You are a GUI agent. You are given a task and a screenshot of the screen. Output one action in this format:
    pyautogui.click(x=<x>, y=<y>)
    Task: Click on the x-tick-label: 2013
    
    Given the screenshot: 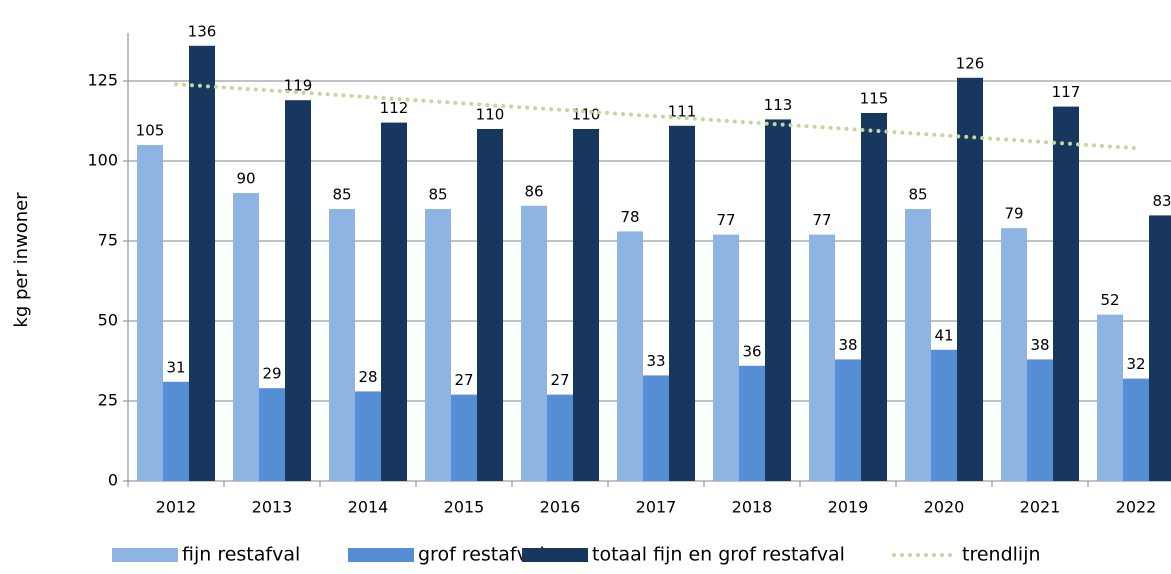 What is the action you would take?
    pyautogui.click(x=272, y=507)
    